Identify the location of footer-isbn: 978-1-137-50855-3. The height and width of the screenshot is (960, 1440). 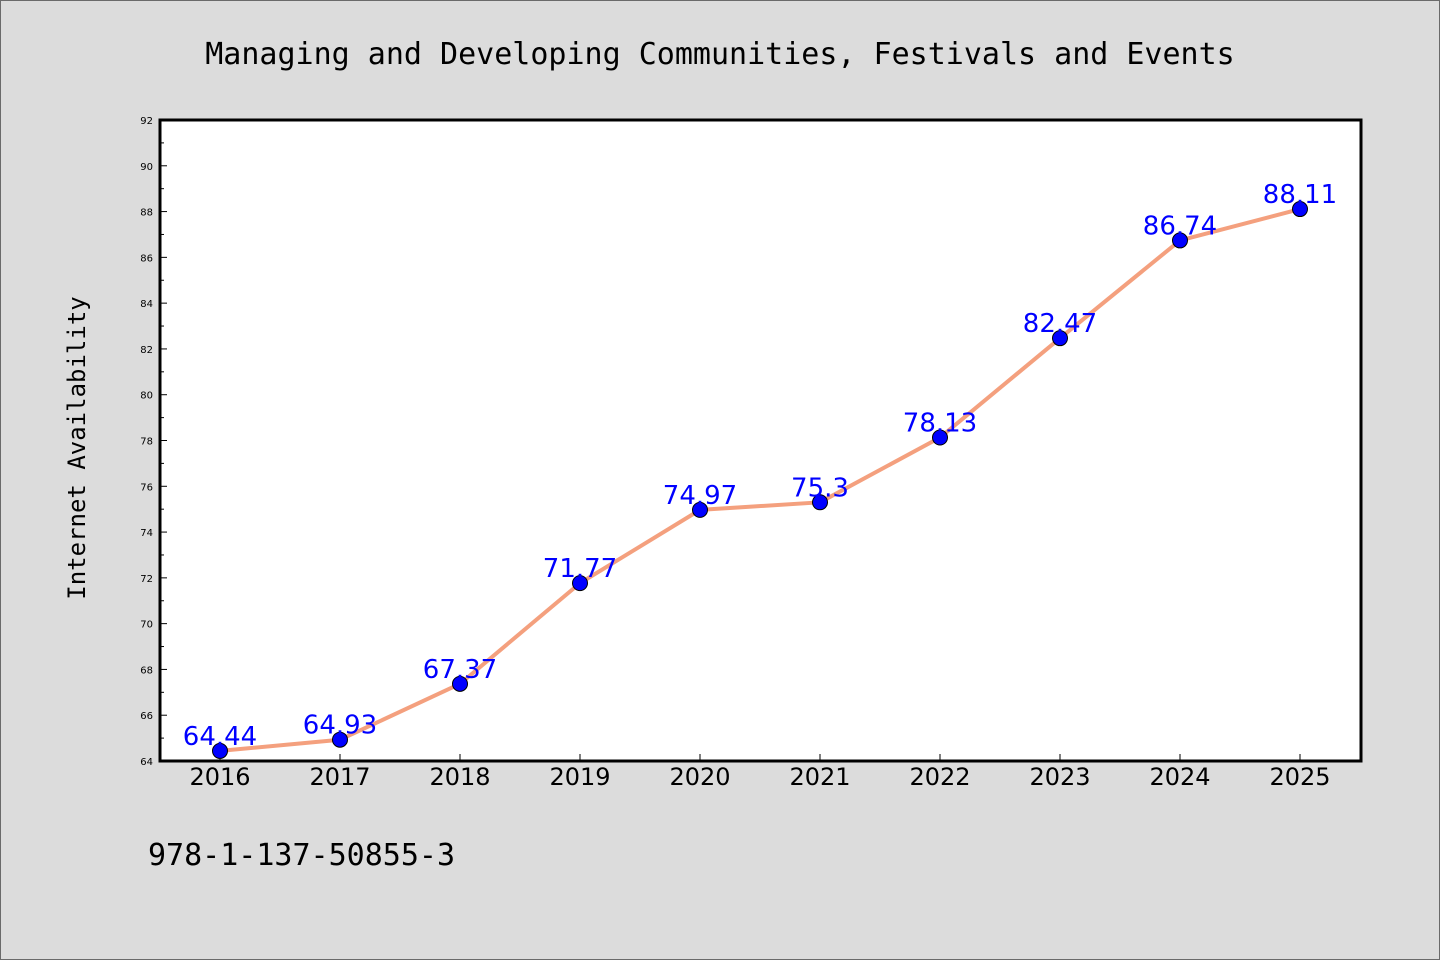
(301, 855).